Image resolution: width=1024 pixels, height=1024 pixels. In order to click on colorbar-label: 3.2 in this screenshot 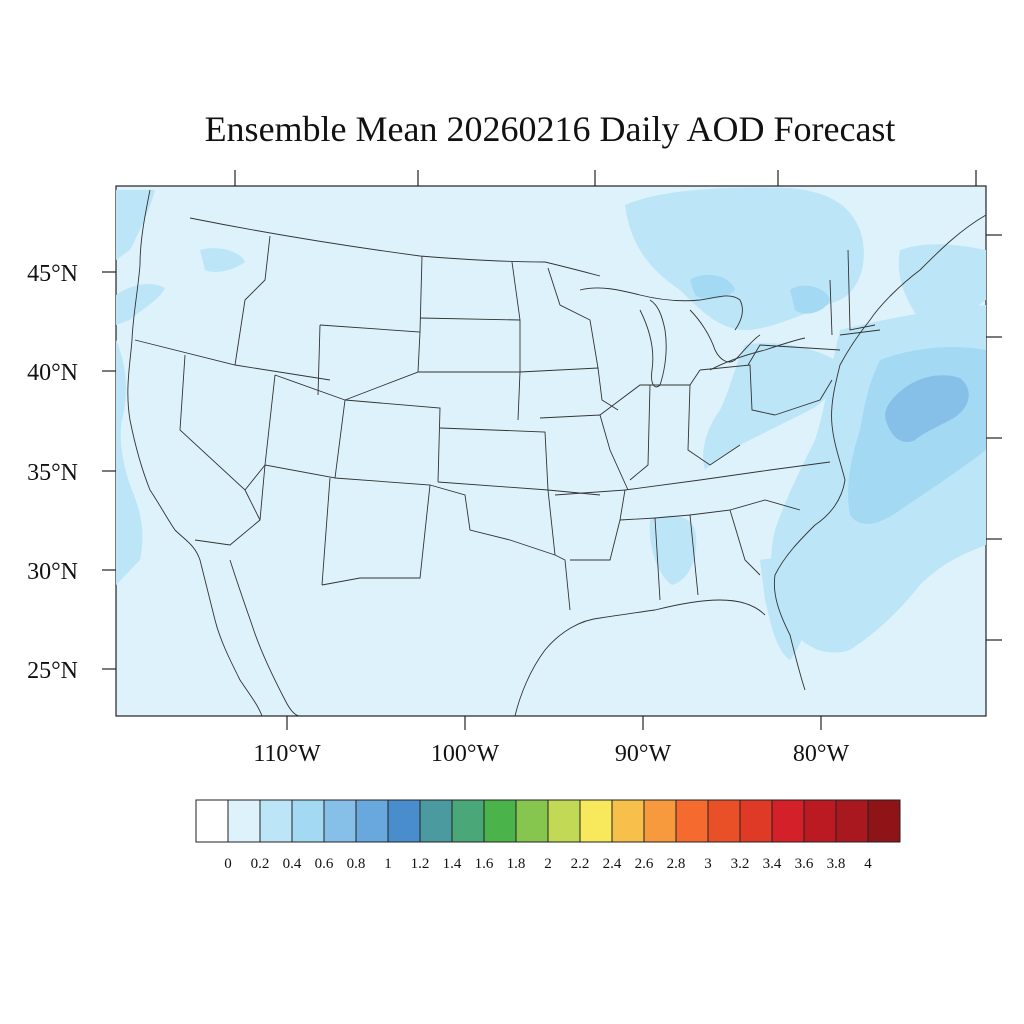, I will do `click(740, 864)`.